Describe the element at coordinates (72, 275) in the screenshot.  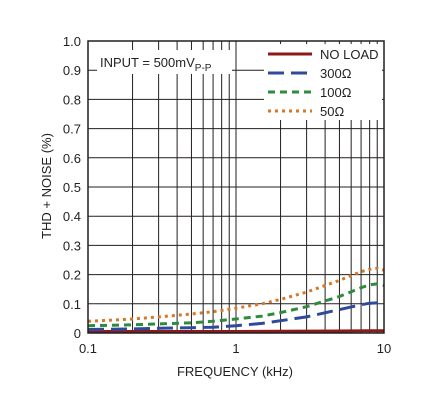
I see `y-tick-label: 0.2` at that location.